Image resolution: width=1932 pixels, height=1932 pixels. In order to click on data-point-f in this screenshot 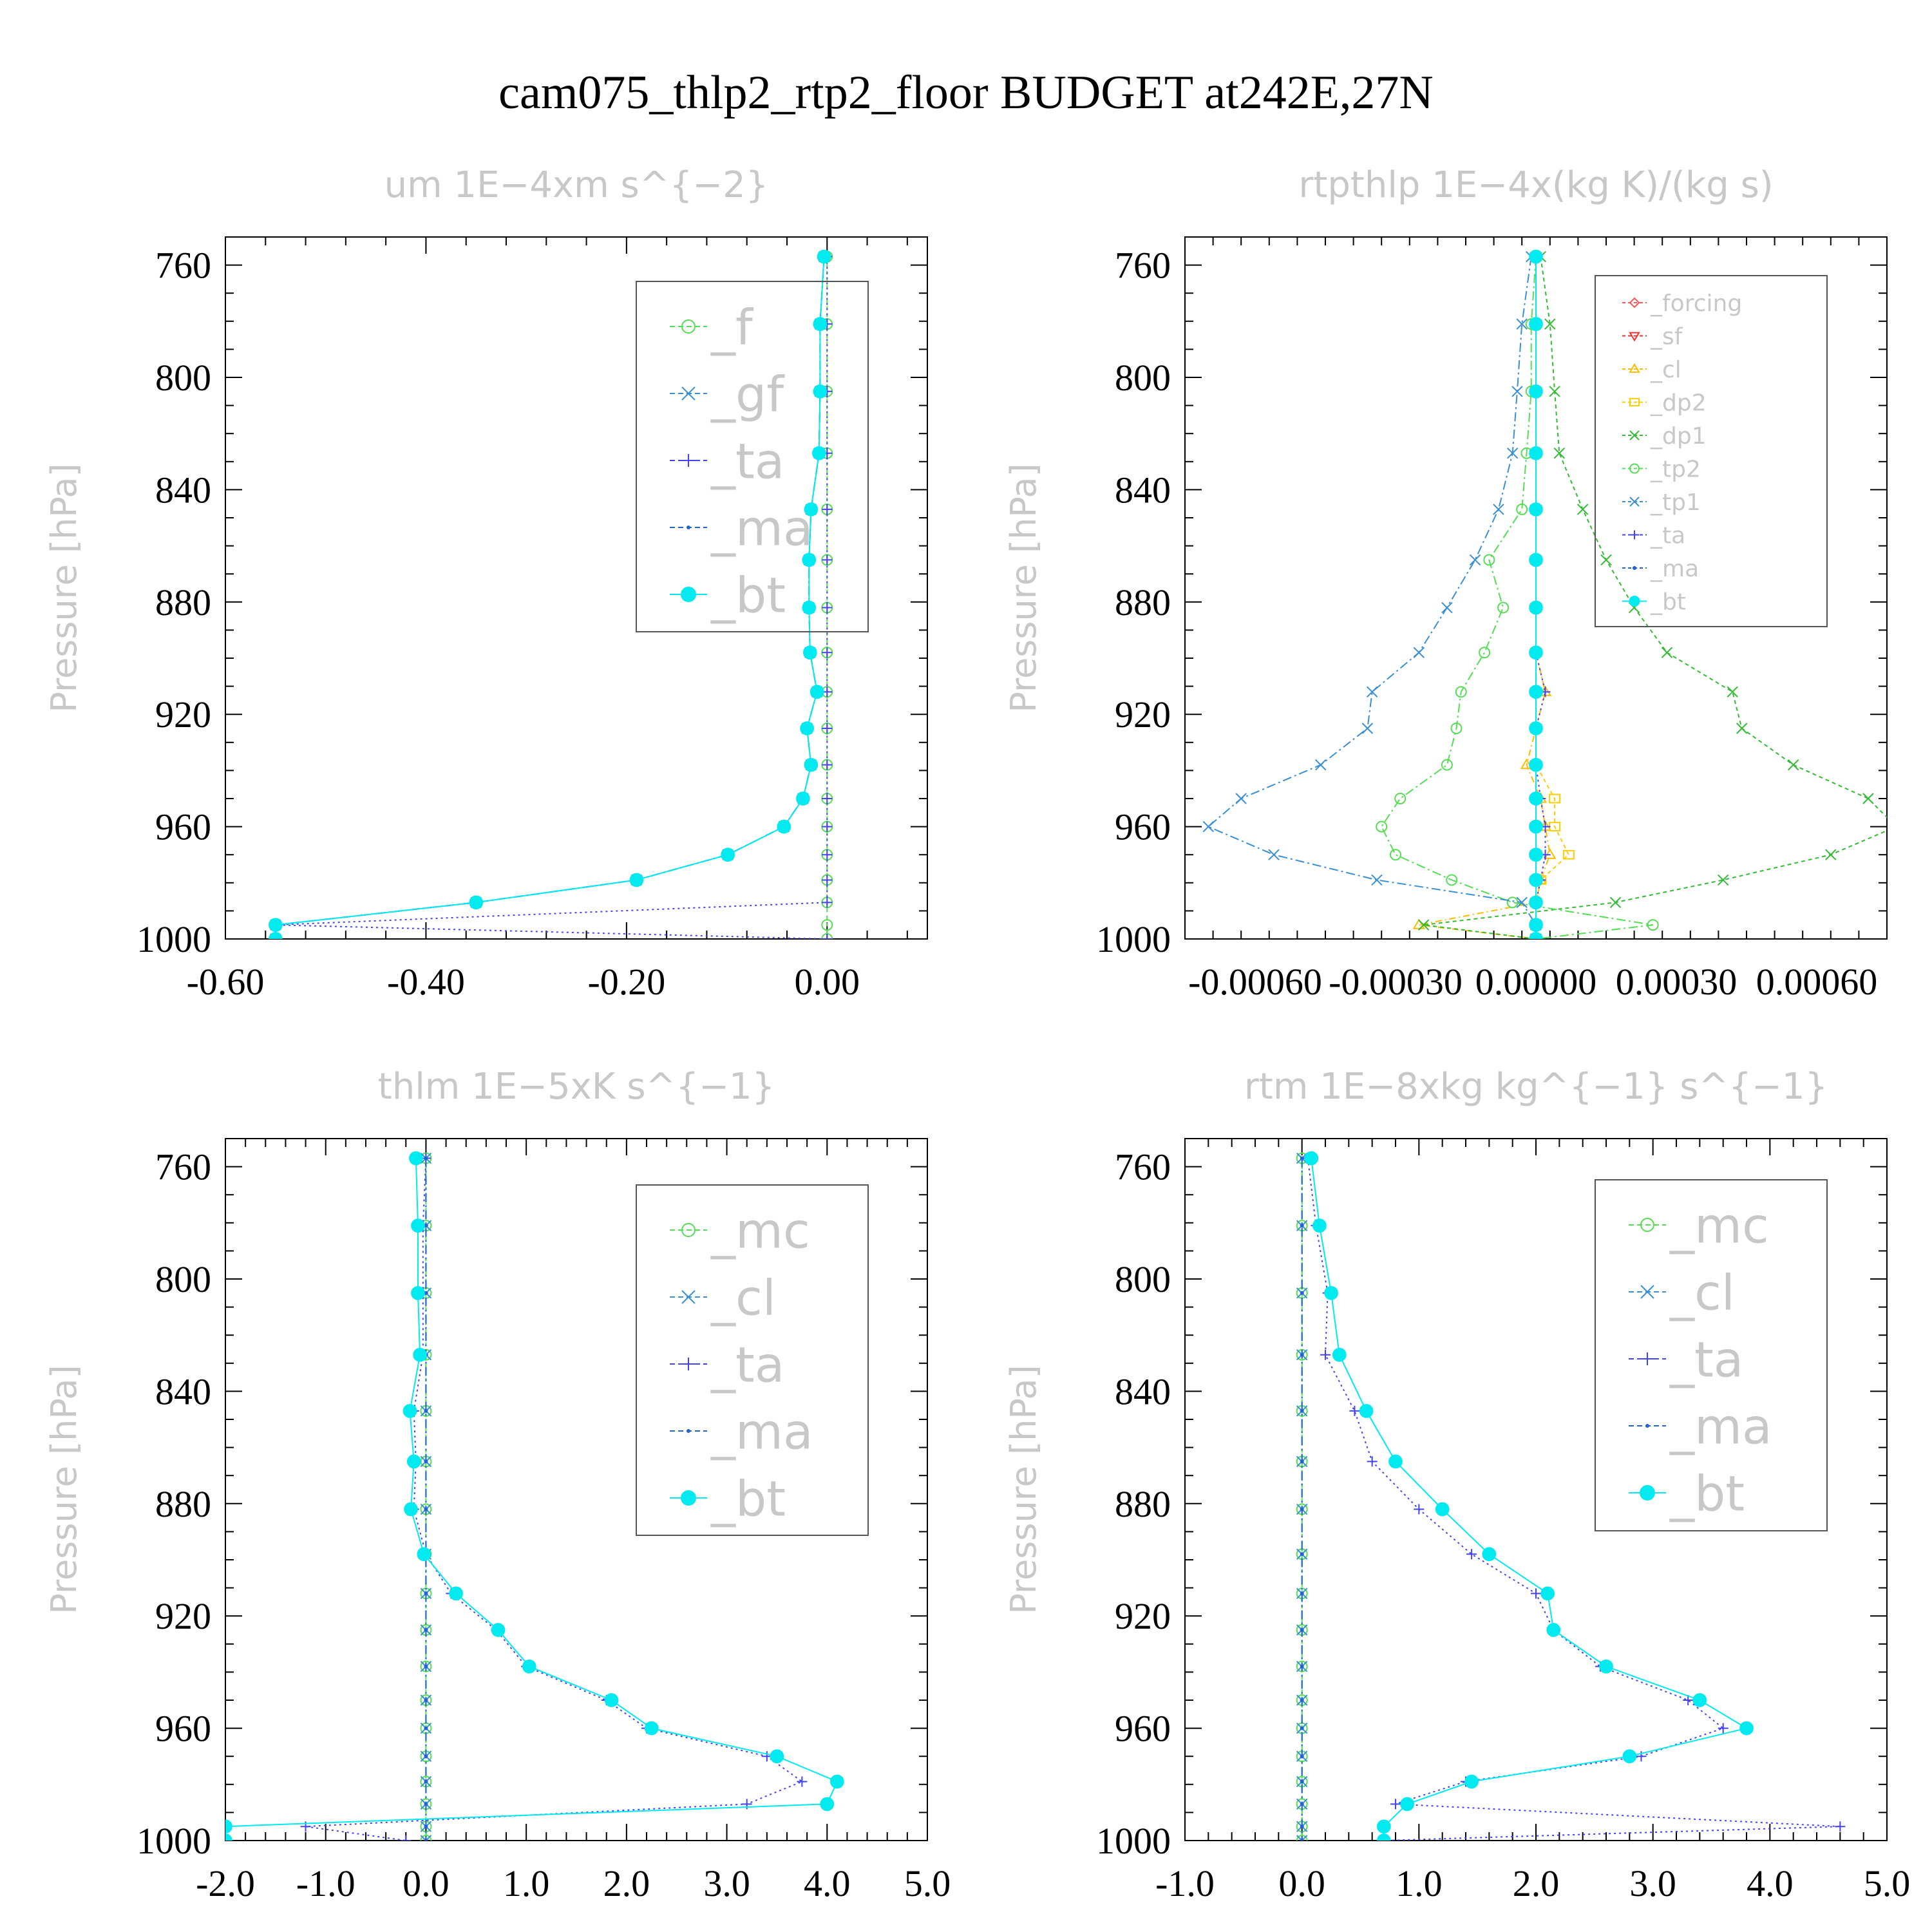, I will do `click(827, 925)`.